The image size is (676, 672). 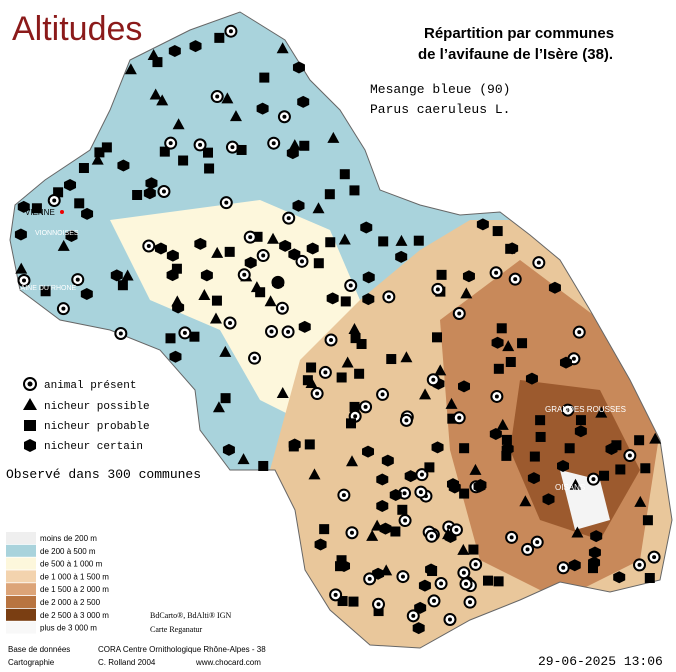 What do you see at coordinates (68, 551) in the screenshot?
I see `altitude-label: de 200 à 500 m` at bounding box center [68, 551].